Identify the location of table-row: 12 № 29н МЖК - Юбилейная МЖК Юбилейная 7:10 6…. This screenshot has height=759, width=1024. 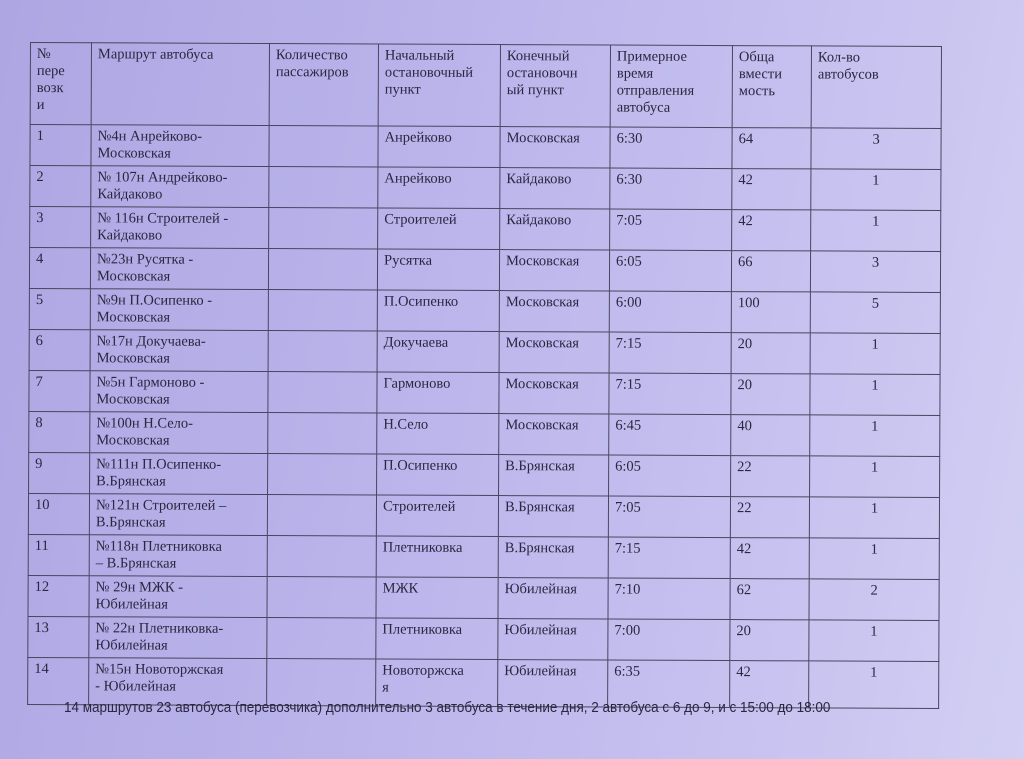
(483, 598).